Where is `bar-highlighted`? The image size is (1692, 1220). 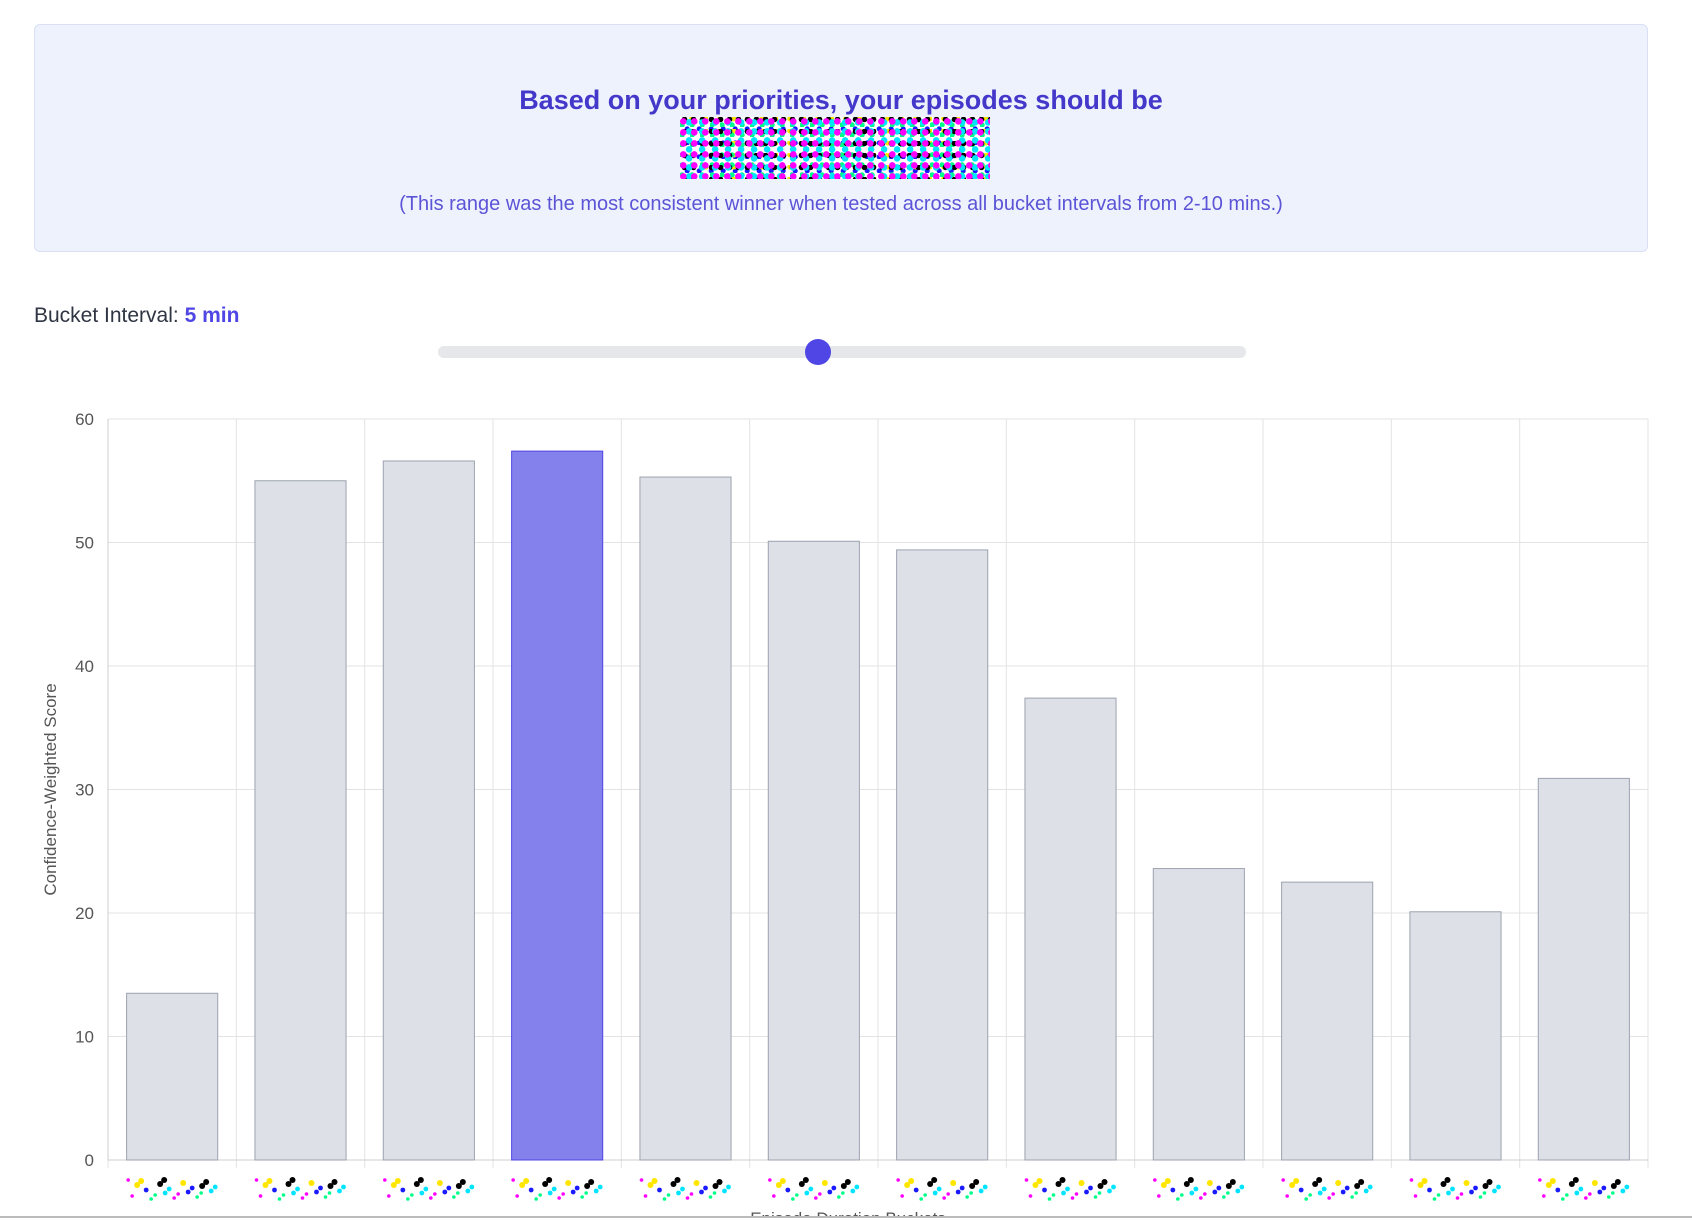 bar-highlighted is located at coordinates (557, 805).